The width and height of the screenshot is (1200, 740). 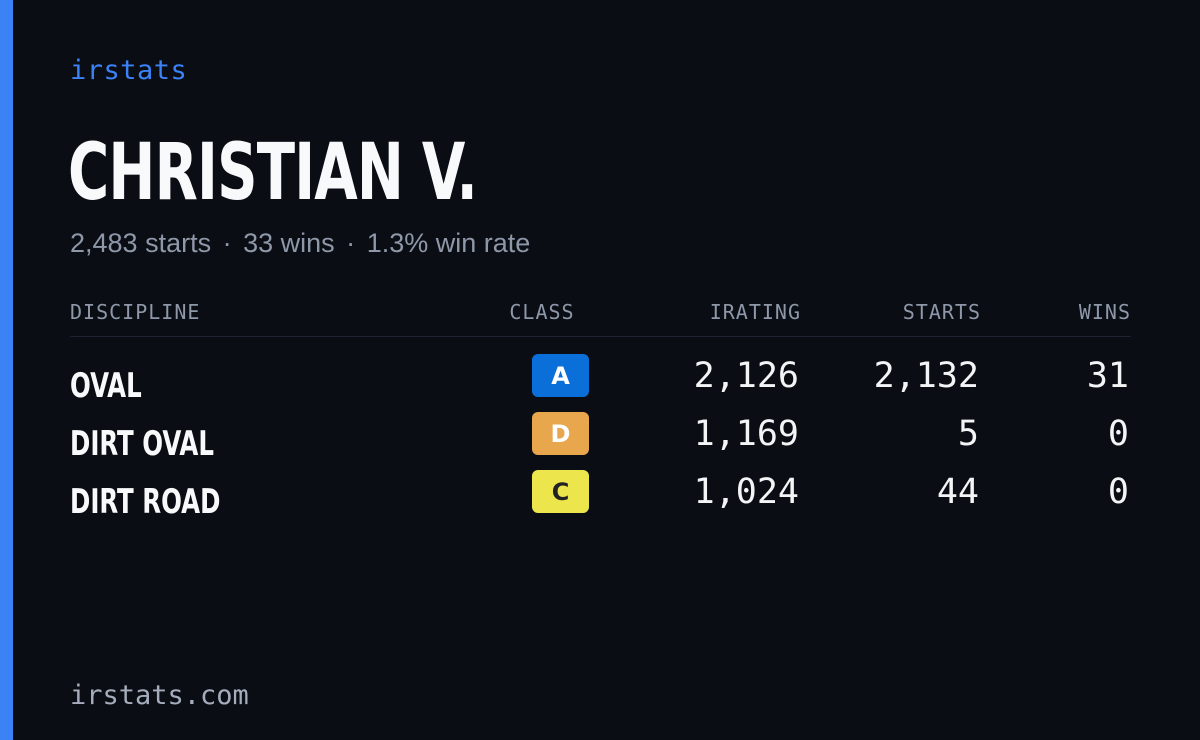 What do you see at coordinates (941, 312) in the screenshot?
I see `header-starts: STARTS` at bounding box center [941, 312].